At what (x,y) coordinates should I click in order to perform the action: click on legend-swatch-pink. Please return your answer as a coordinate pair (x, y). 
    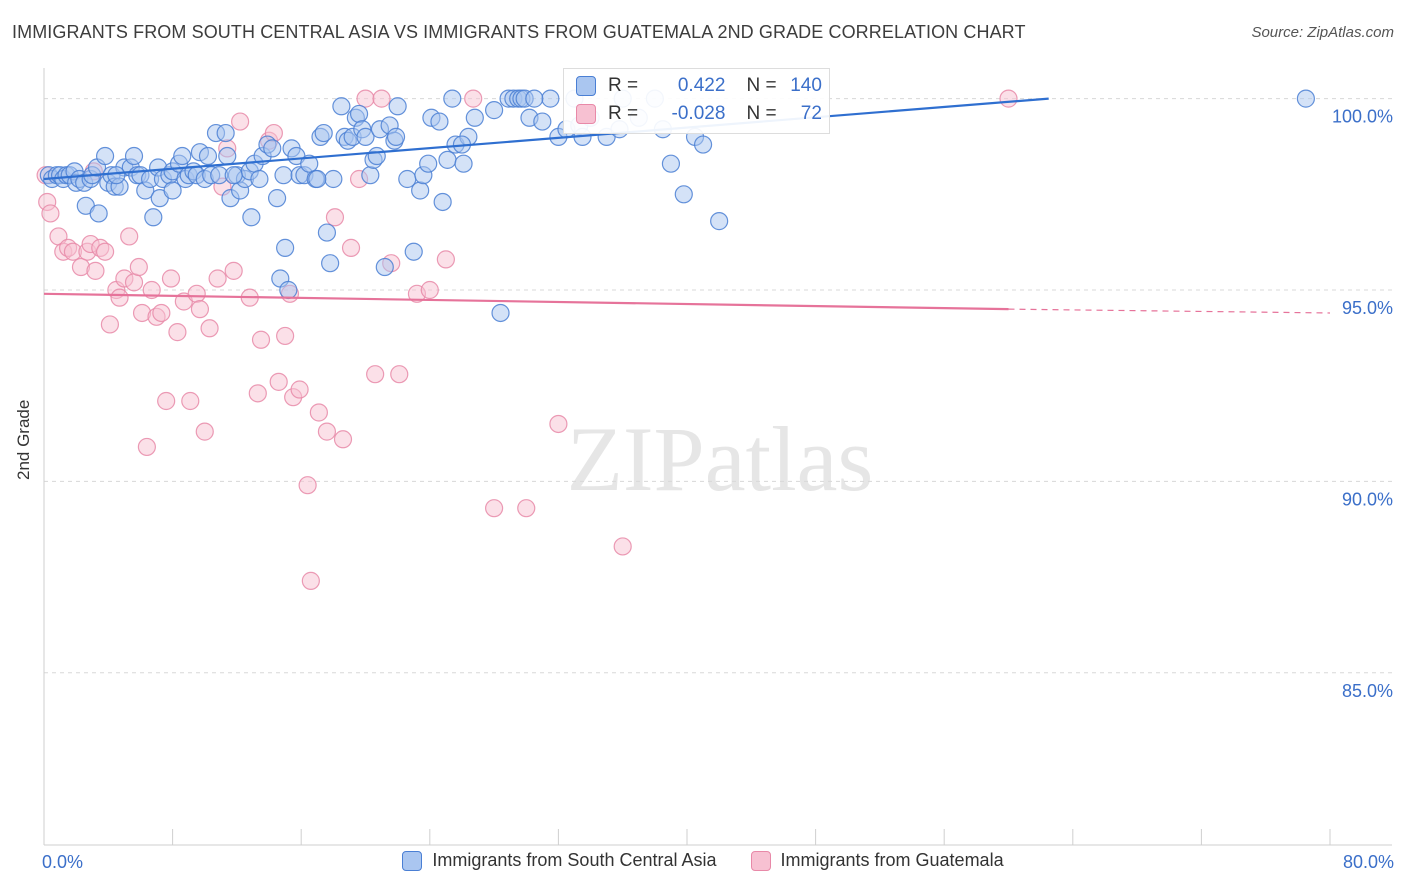
    Looking at the image, I should click on (760, 860).